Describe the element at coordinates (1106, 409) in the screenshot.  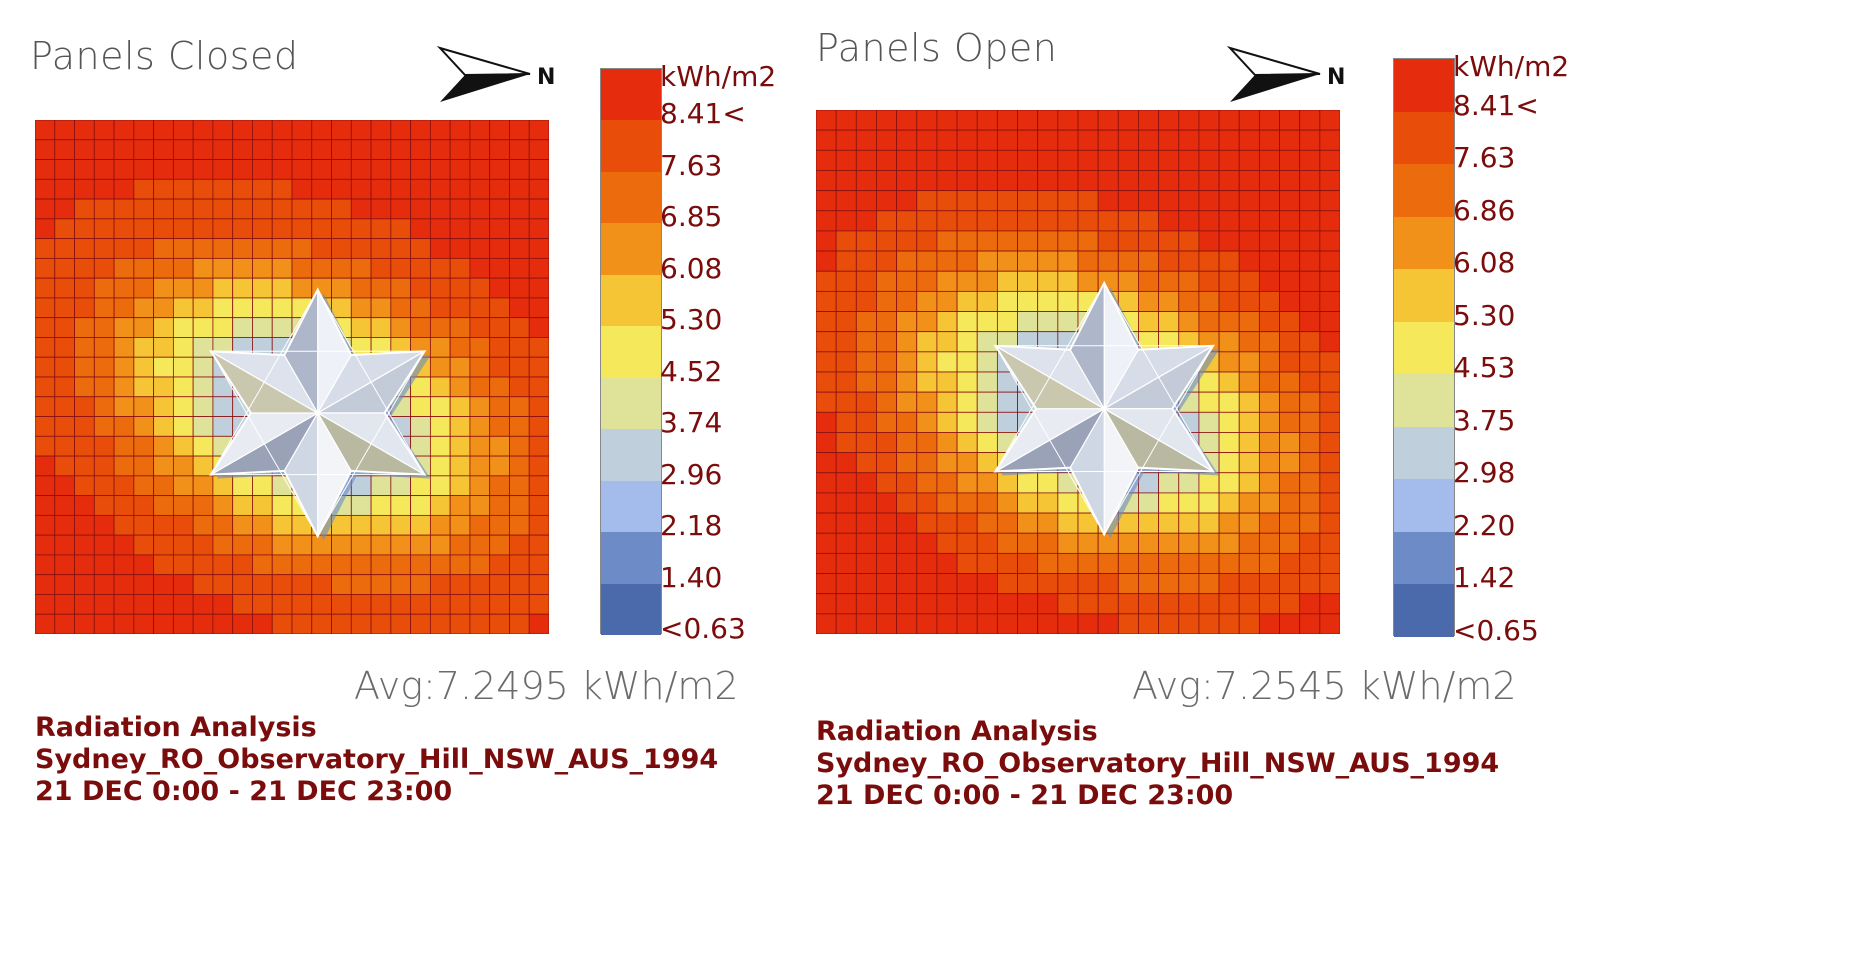
I see `building-model` at that location.